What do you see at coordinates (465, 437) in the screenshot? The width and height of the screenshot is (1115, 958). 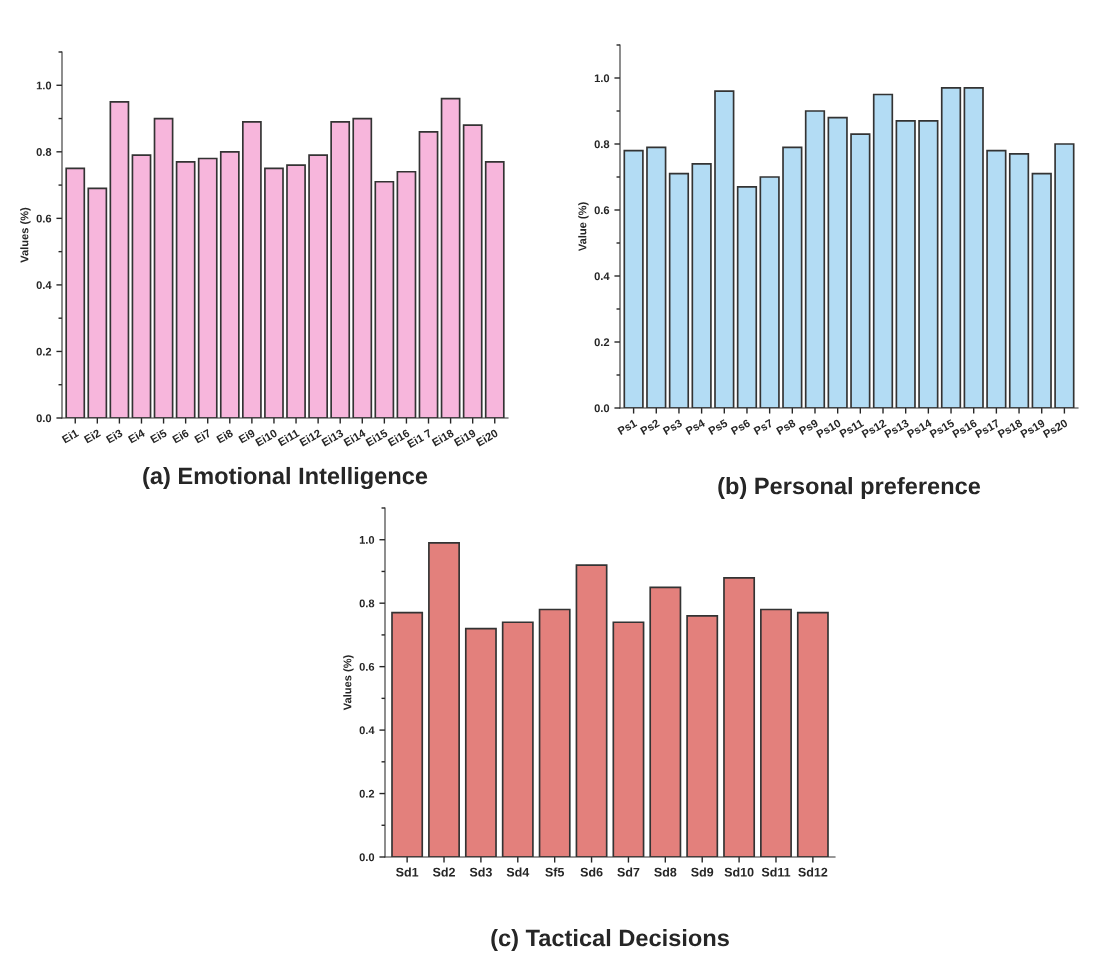 I see `x-tick-label: Ei19` at bounding box center [465, 437].